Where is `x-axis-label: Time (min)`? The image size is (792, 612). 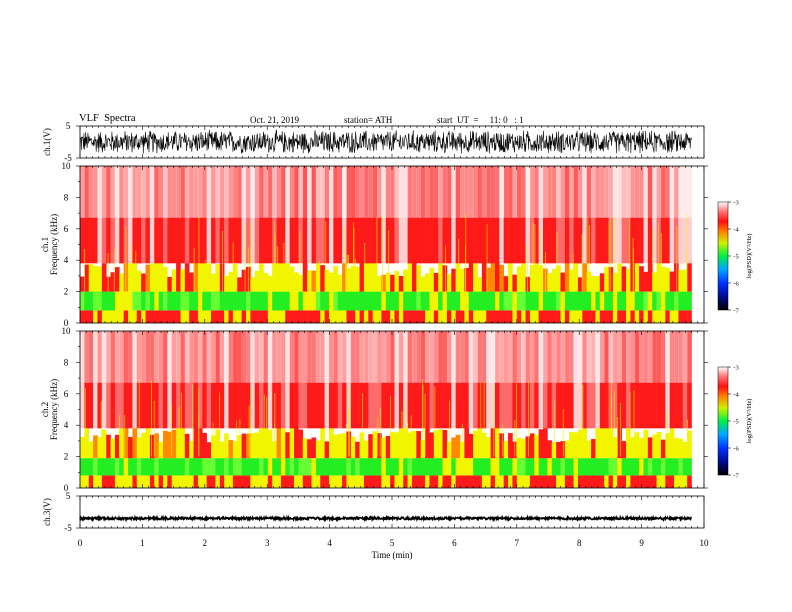 x-axis-label: Time (min) is located at coordinates (392, 555).